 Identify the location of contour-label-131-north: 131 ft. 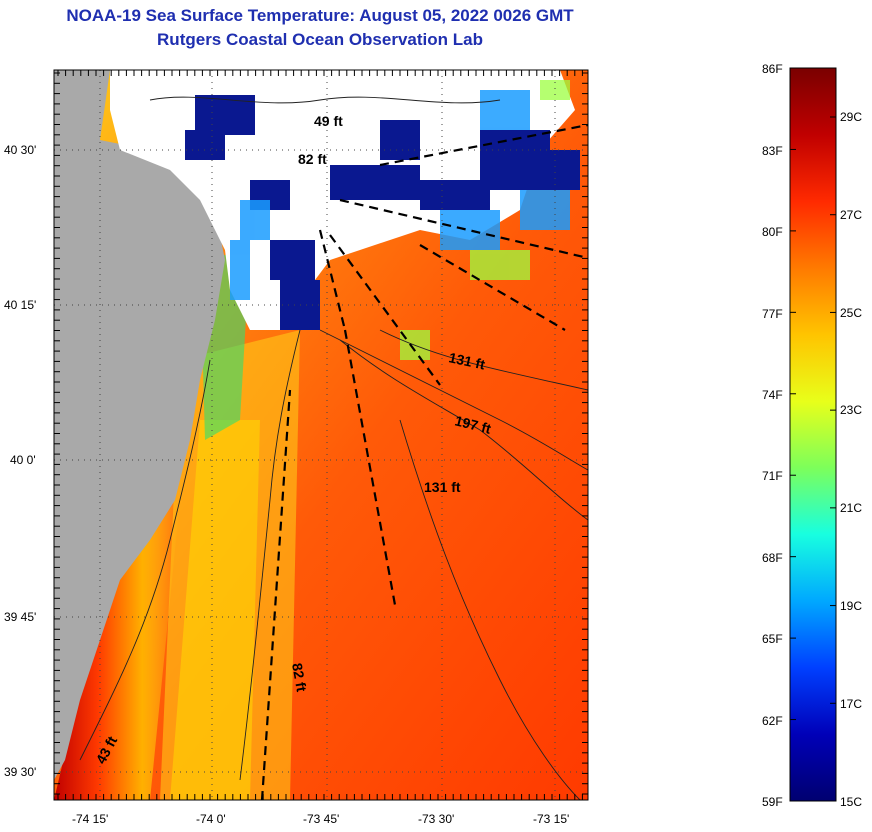
(466, 360).